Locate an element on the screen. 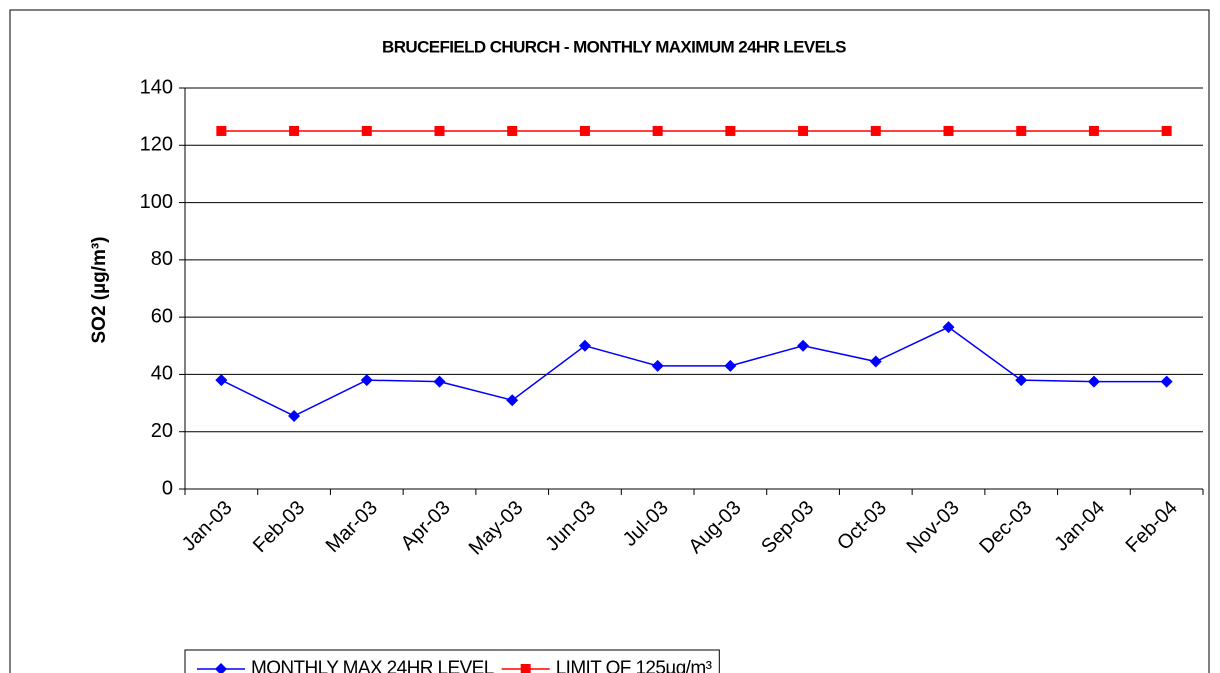  y-tick-label: 80 is located at coordinates (162, 259).